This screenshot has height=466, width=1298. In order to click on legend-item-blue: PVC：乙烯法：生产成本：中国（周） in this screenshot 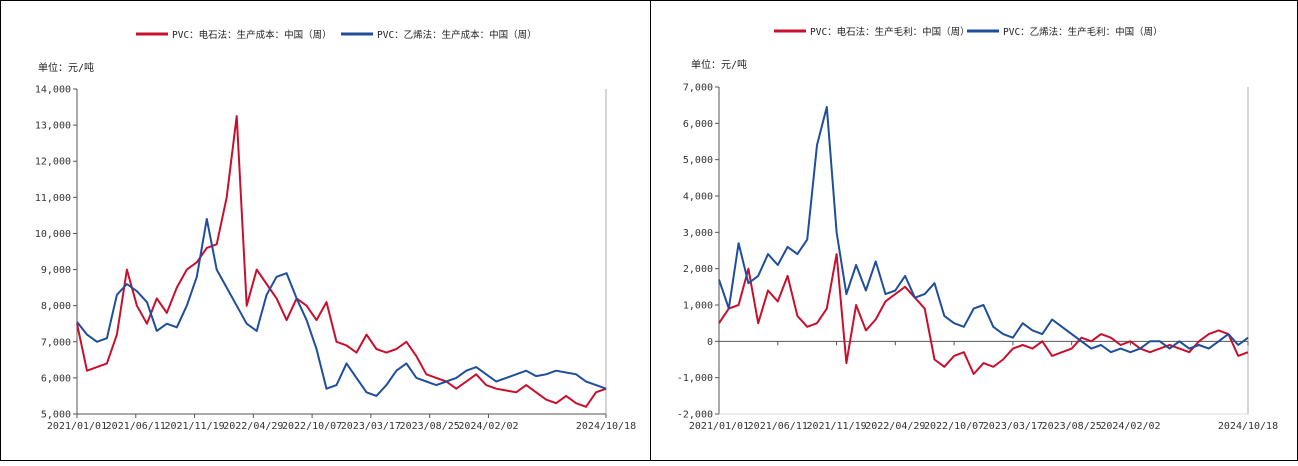, I will do `click(439, 35)`.